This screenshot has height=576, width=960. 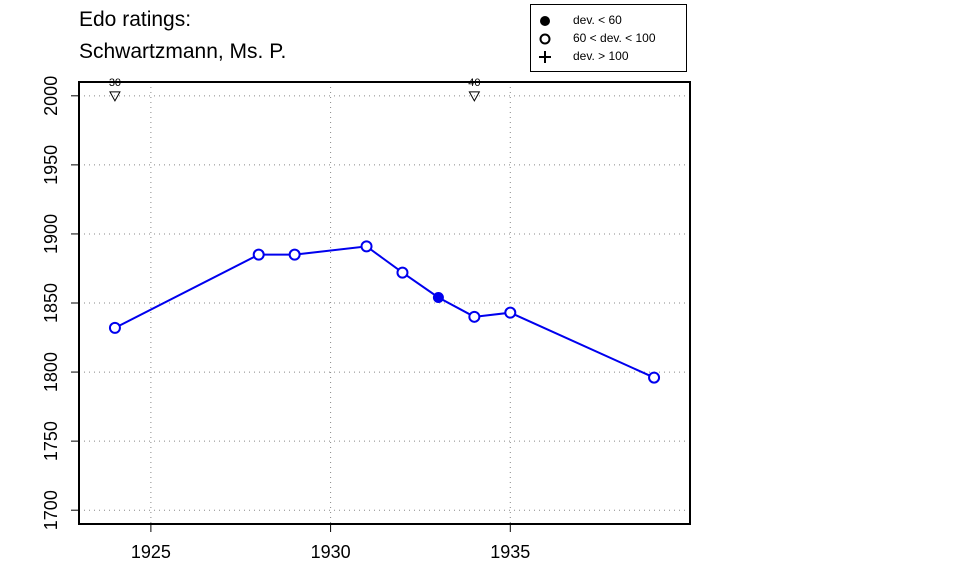 What do you see at coordinates (51, 510) in the screenshot?
I see `y-tick-label: 1700` at bounding box center [51, 510].